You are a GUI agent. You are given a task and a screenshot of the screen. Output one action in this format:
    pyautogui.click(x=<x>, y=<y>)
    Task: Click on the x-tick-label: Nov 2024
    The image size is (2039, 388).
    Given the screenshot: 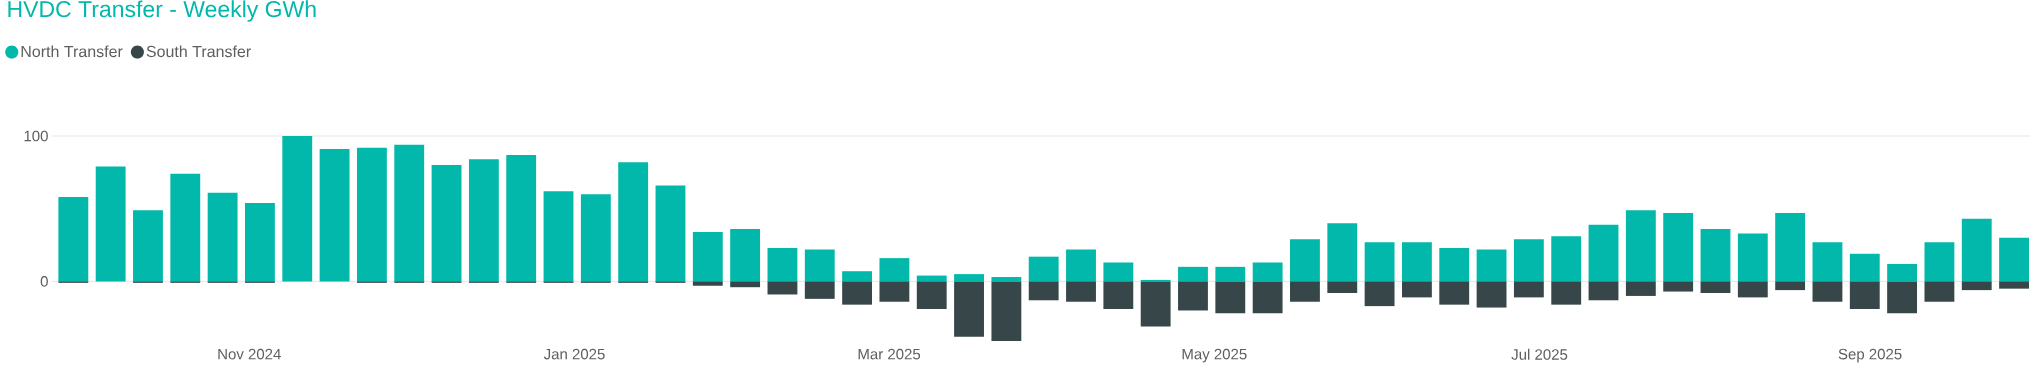 What is the action you would take?
    pyautogui.click(x=249, y=354)
    